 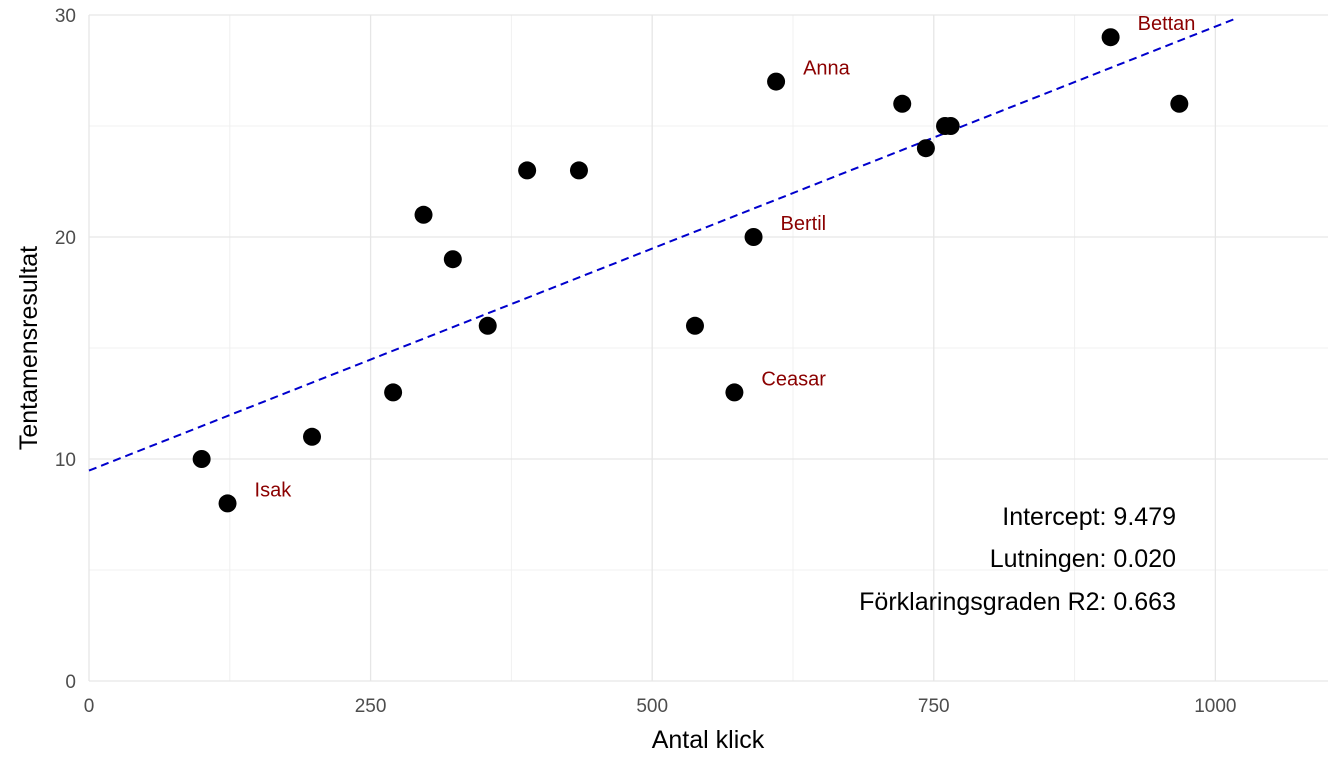 What do you see at coordinates (274, 490) in the screenshot?
I see `point-label: Isak` at bounding box center [274, 490].